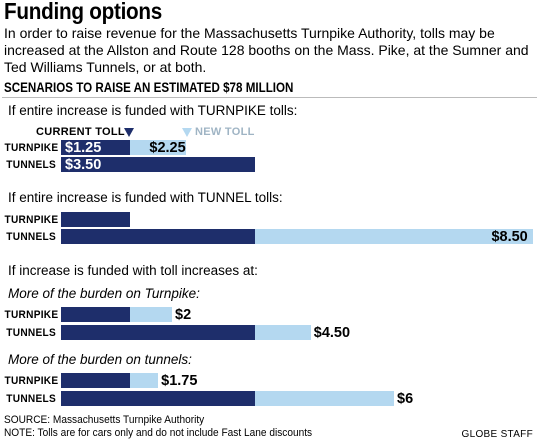  I want to click on new-toll-label-tunnels: $4.50, so click(332, 333).